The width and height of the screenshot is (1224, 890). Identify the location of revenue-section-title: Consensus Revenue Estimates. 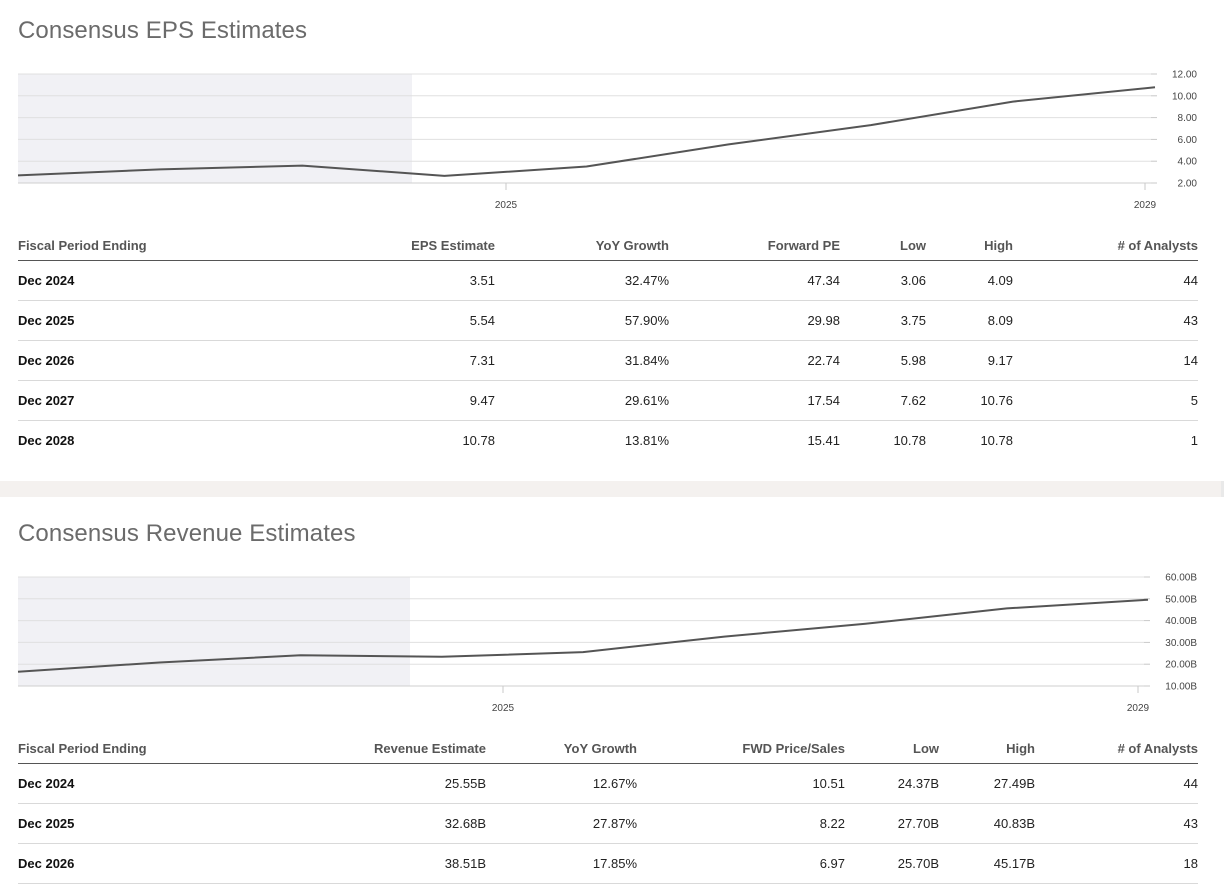
(187, 533).